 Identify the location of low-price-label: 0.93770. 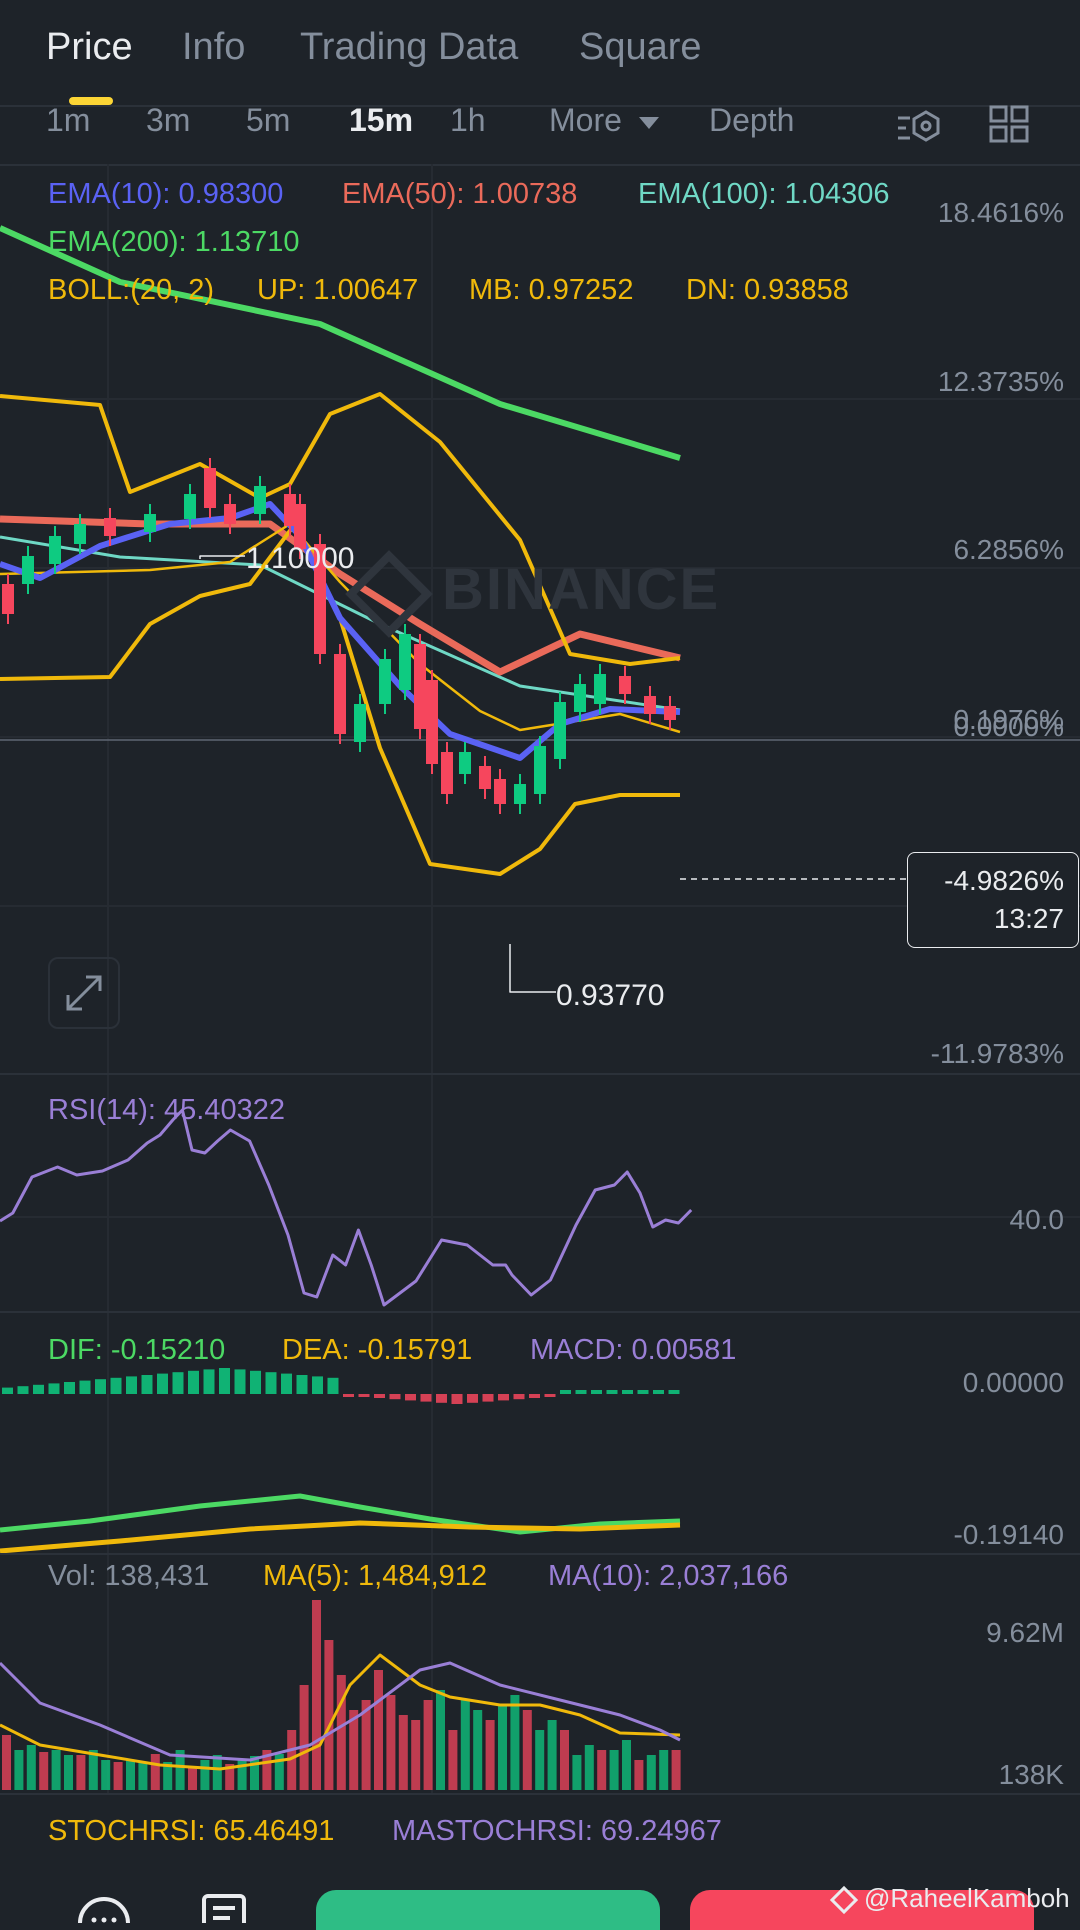
(610, 995).